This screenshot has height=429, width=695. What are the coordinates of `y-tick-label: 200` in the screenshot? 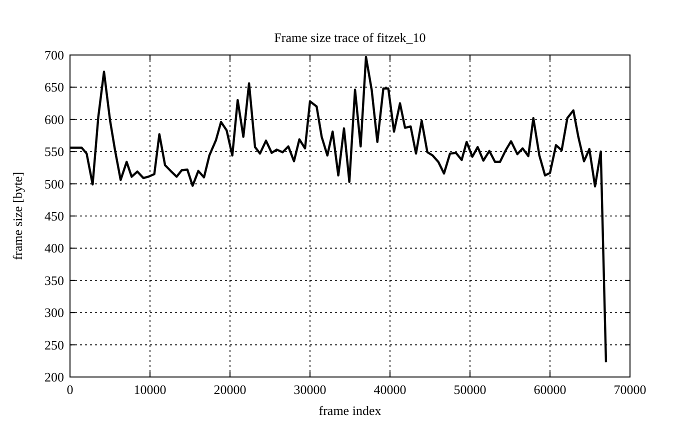 It's located at (54, 377).